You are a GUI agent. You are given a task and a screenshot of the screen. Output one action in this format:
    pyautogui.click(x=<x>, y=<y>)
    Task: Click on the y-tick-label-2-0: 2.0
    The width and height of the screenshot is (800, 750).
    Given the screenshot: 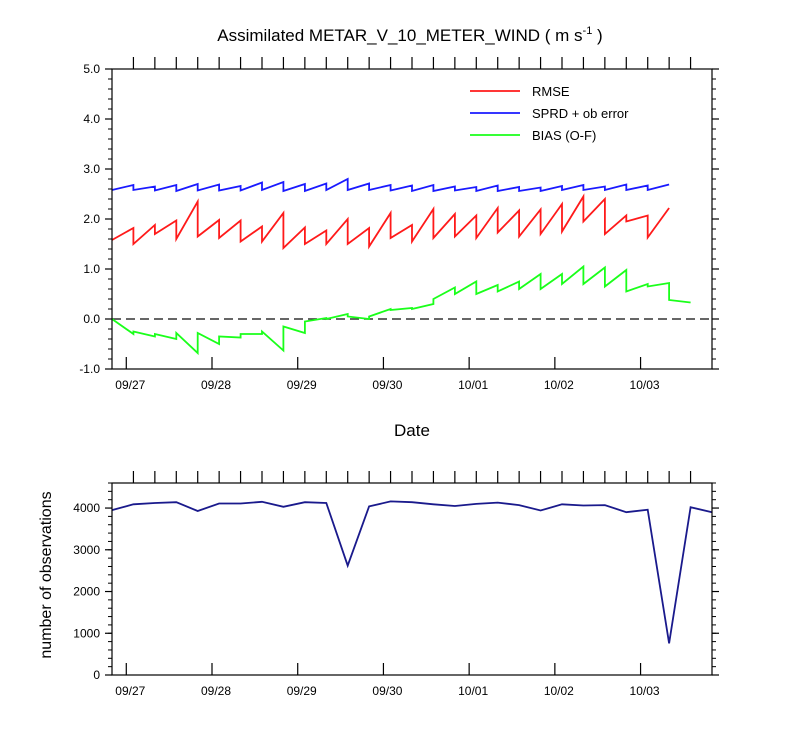 What is the action you would take?
    pyautogui.click(x=91, y=219)
    